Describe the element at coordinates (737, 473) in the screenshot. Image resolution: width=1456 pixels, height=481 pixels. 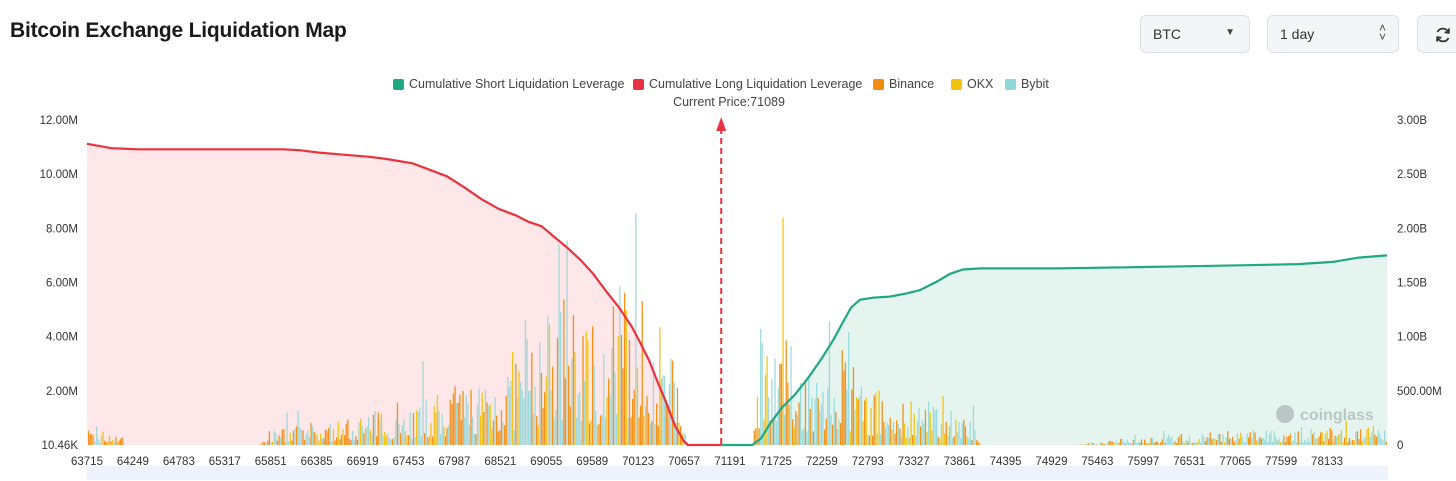
I see `chart-zoom-scrollbar` at that location.